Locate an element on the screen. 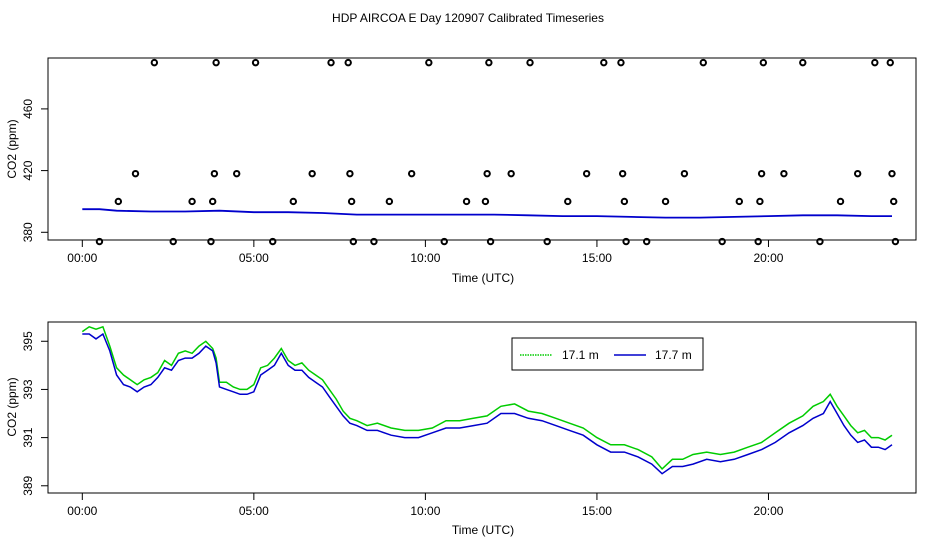  top-y-tick-label: 380 is located at coordinates (28, 232).